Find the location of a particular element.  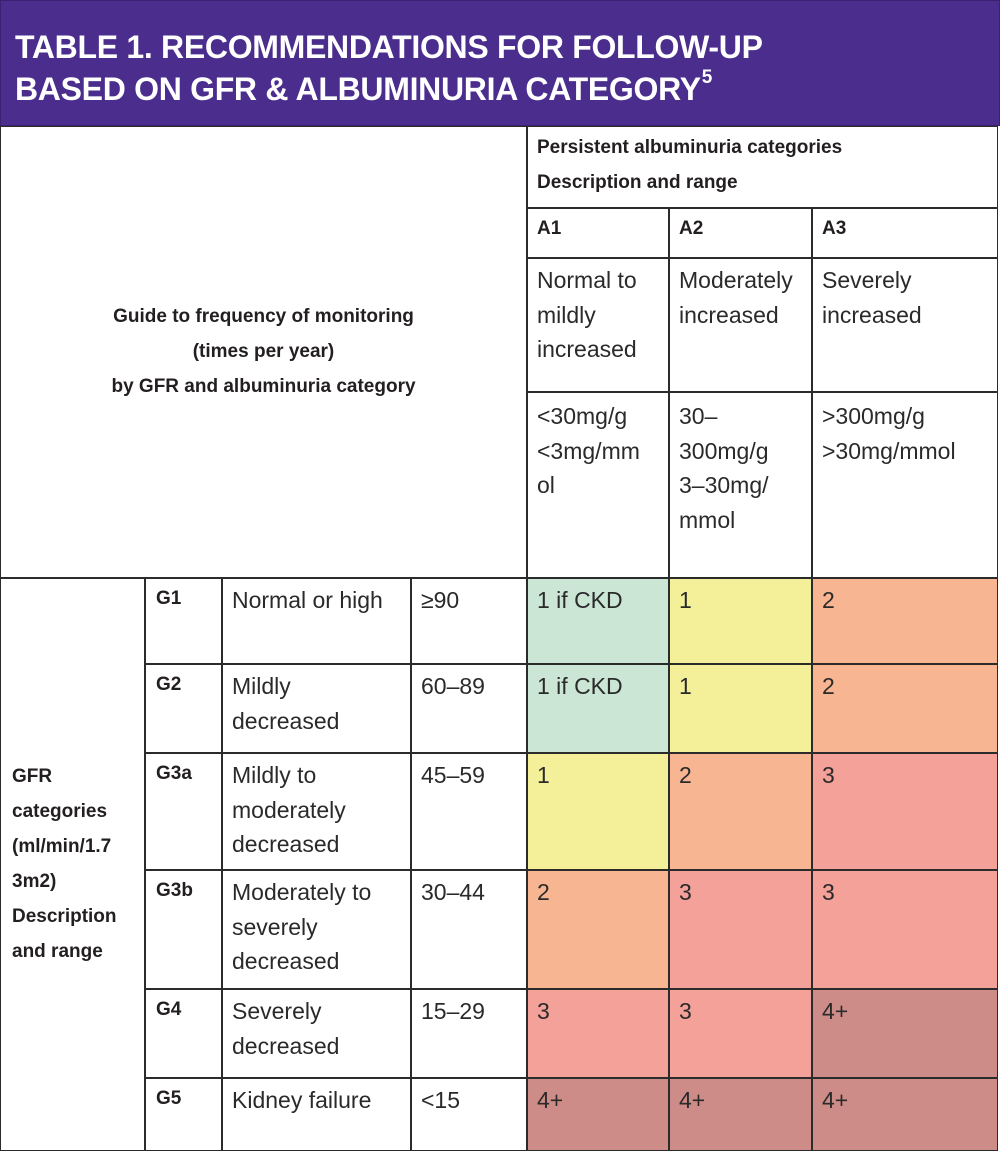

table-title-line-1: TABLE 1. RECOMMENDATIONS FOR FOLLOW-UP is located at coordinates (389, 47).